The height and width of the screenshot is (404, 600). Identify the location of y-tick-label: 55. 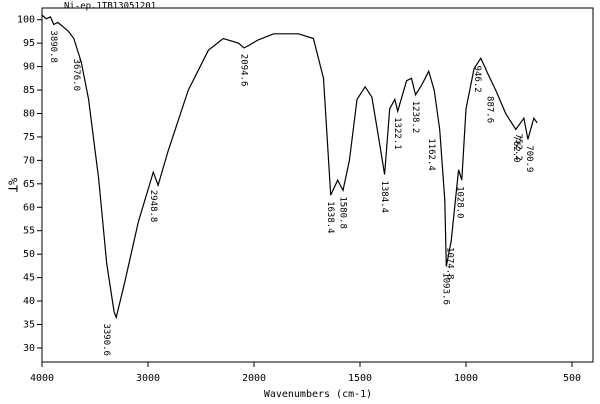
(29, 231).